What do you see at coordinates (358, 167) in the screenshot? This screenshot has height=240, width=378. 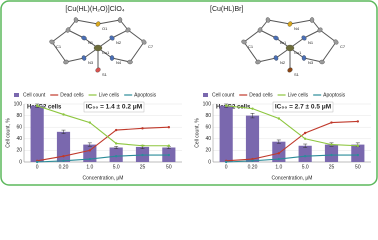 I see `x-tick-label: 50` at bounding box center [358, 167].